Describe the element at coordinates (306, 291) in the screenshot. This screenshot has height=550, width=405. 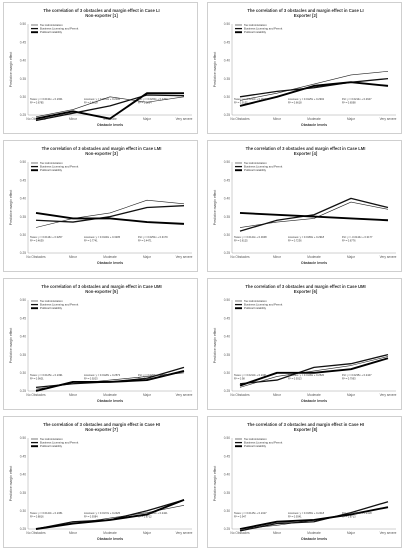
I see `chart-subtitle: Exporter [6]` at that location.